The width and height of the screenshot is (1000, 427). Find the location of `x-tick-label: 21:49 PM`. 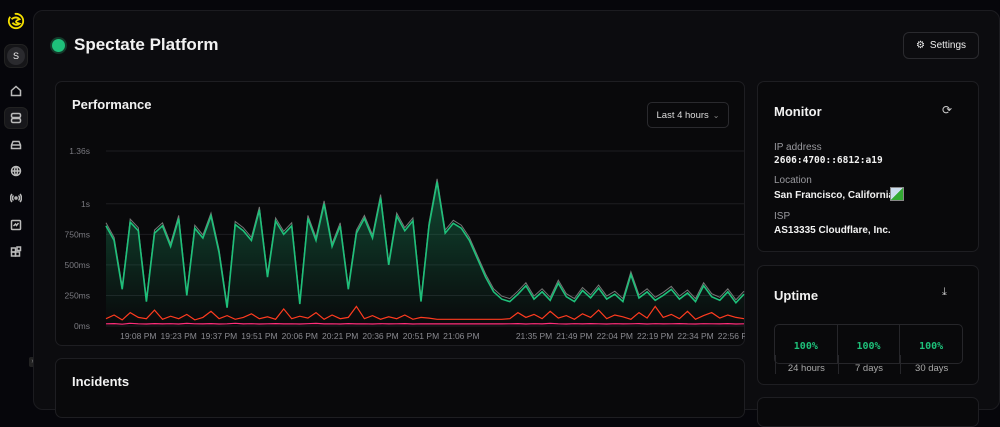

x-tick-label: 21:49 PM is located at coordinates (574, 336).